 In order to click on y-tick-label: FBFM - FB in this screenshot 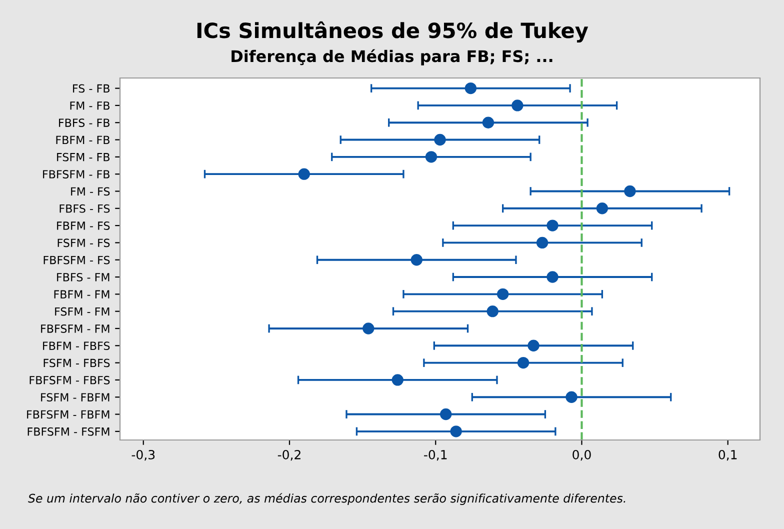, I will do `click(83, 140)`.